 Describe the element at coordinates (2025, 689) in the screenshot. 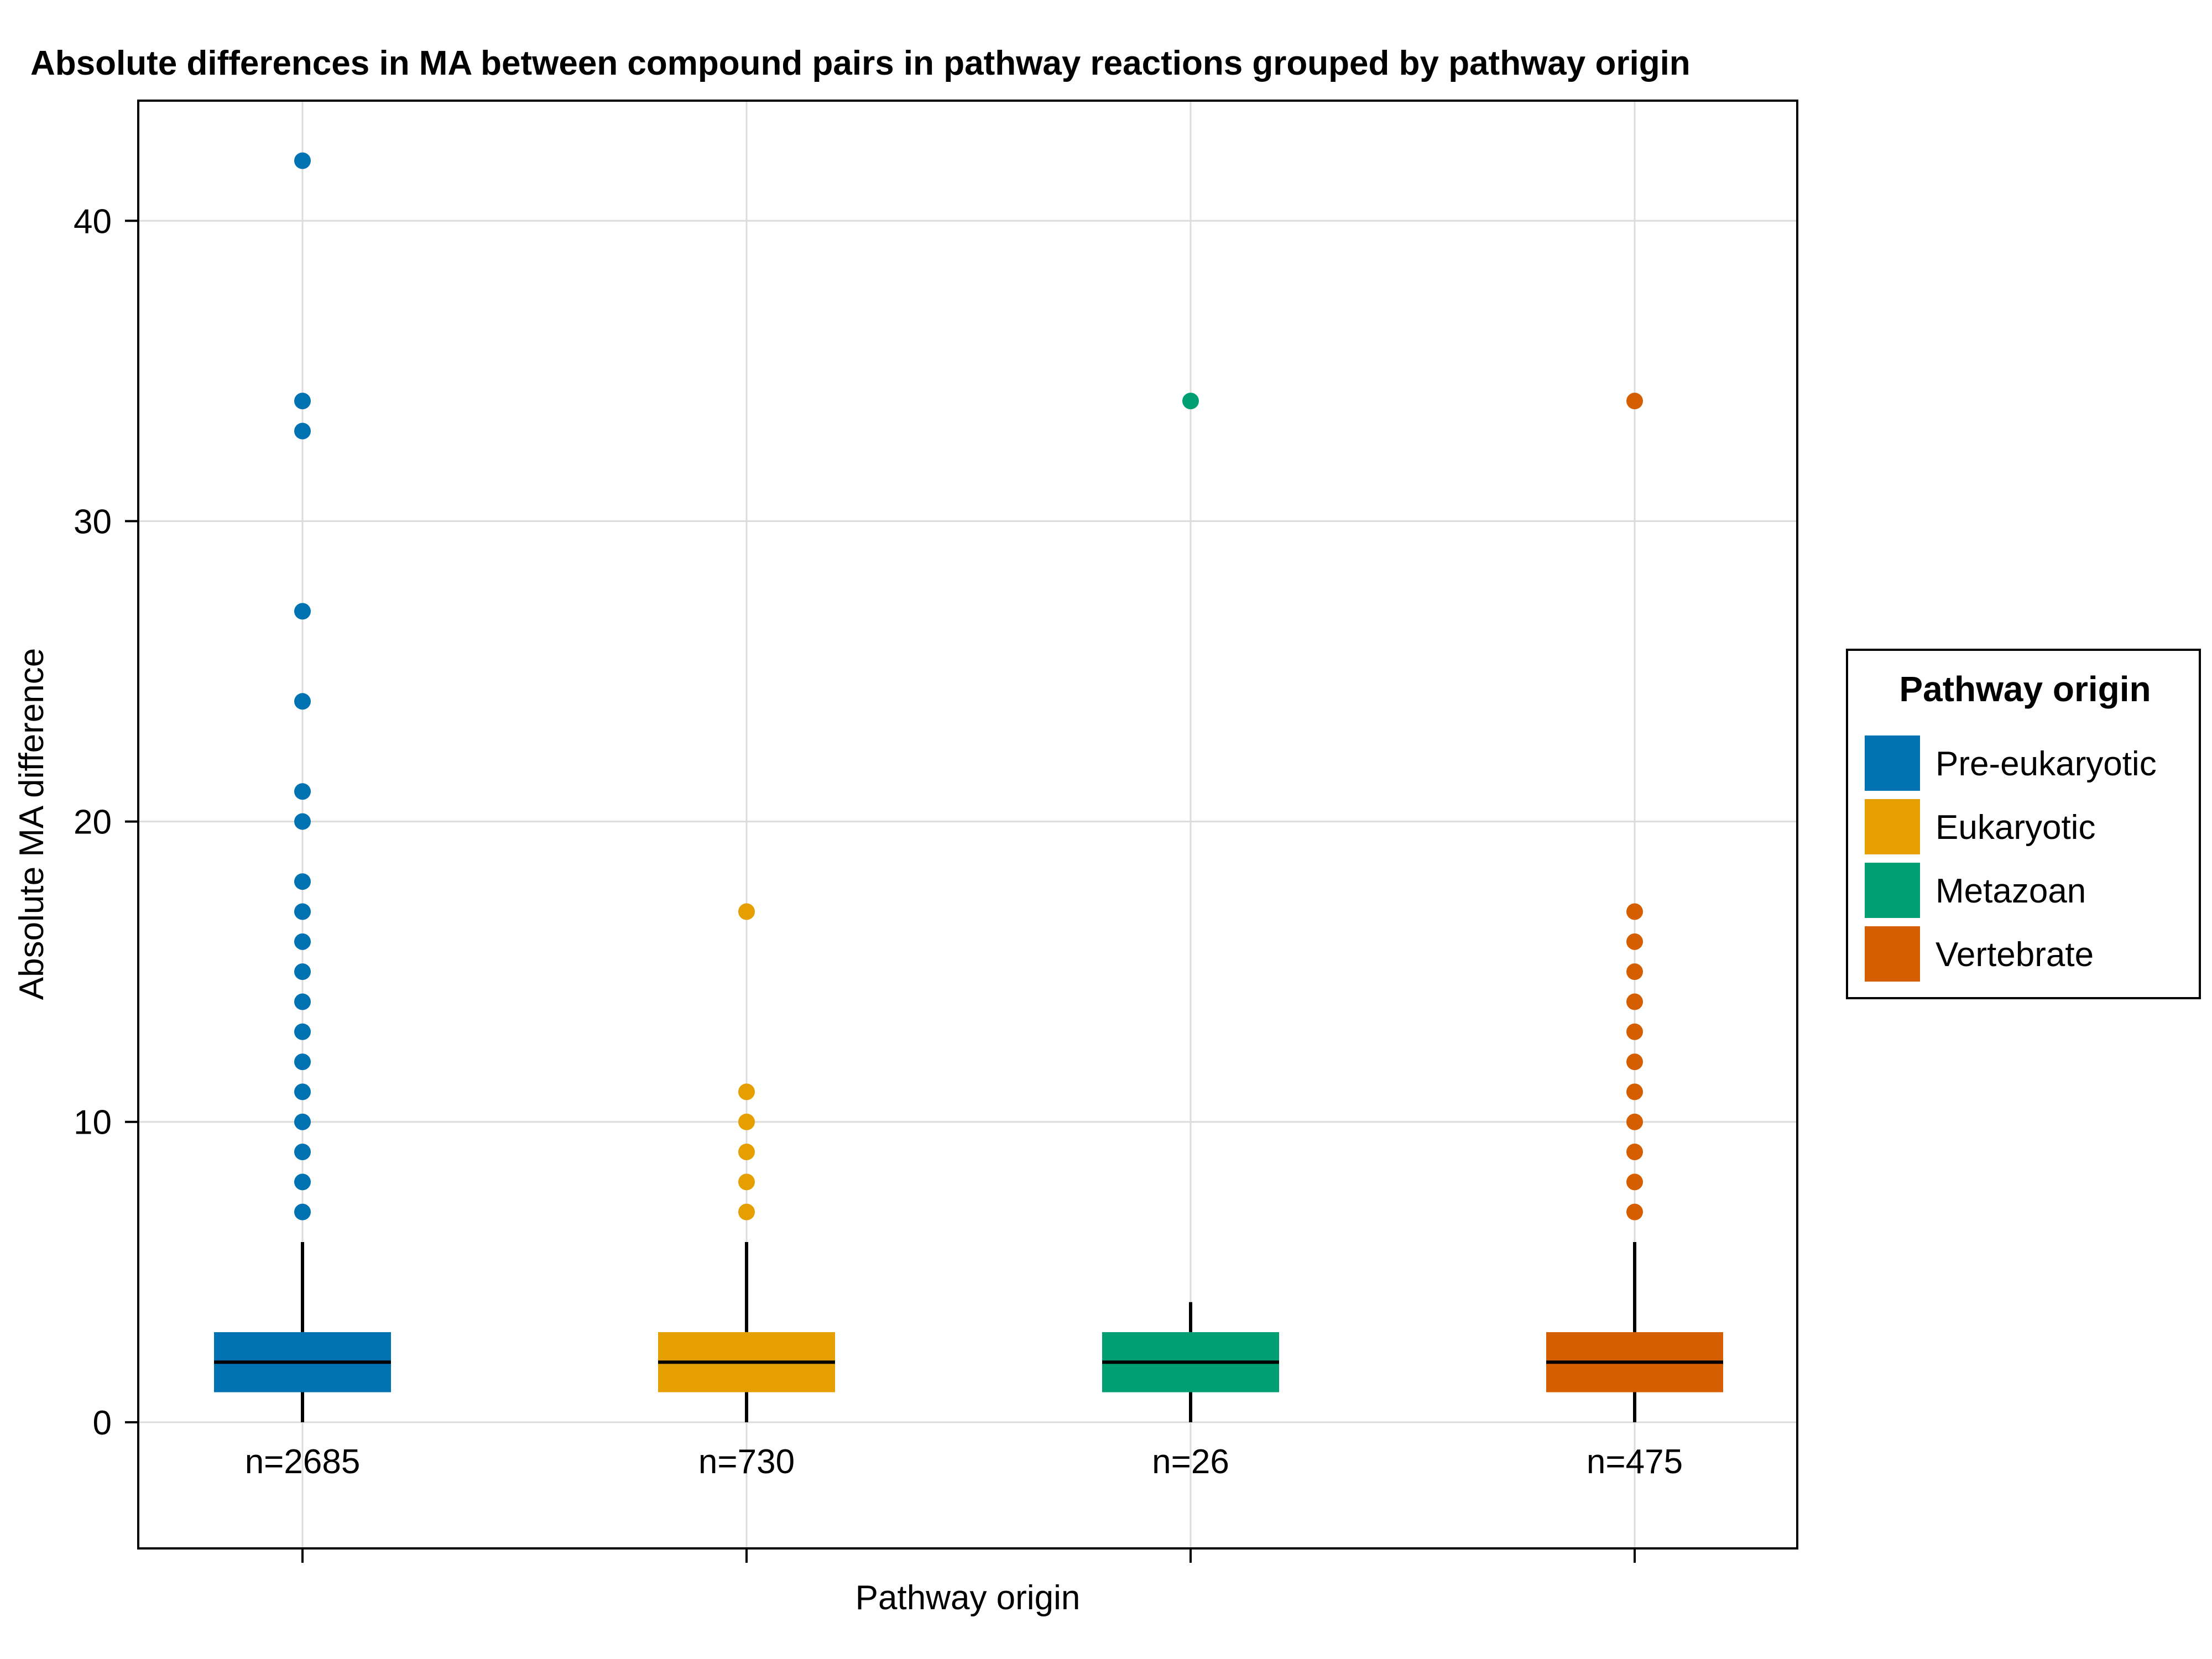

I see `legend-title: Pathway origin` at that location.